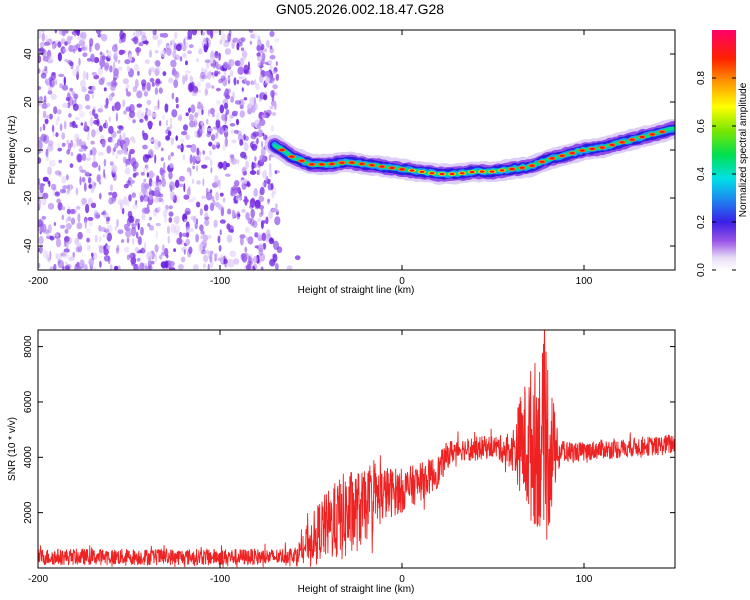 The width and height of the screenshot is (750, 600). I want to click on spectrogram-ridge, so click(469, 152).